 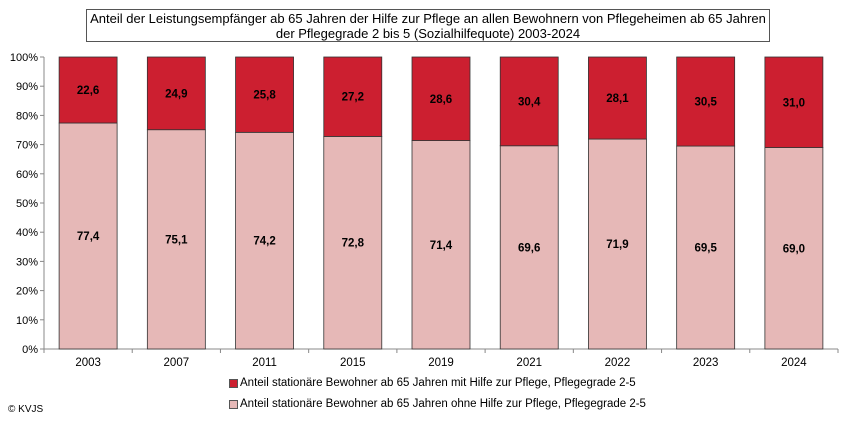 I want to click on y-tick-label: 80%, so click(x=27, y=116).